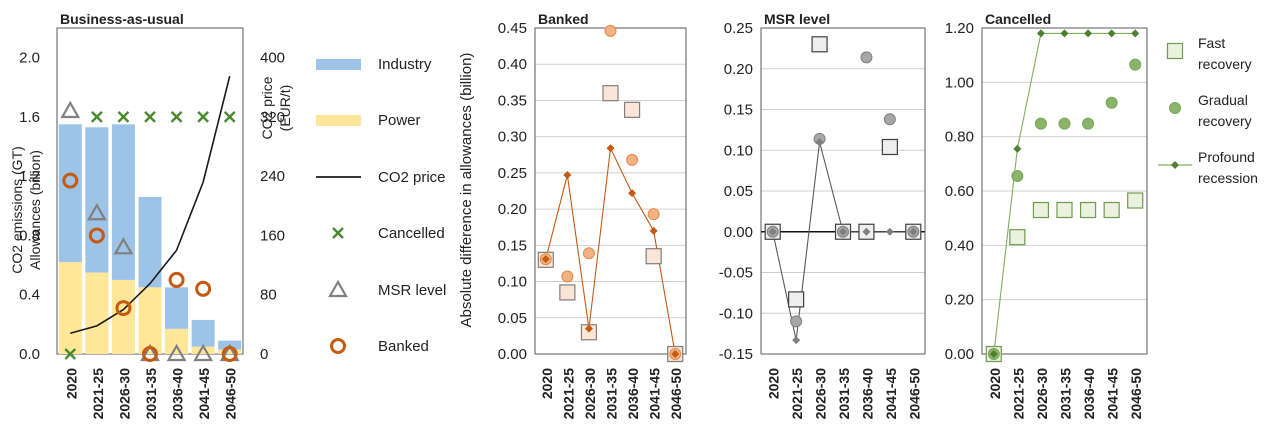 This screenshot has height=430, width=1270. Describe the element at coordinates (676, 394) in the screenshot. I see `p2-x-tick-label: 2046-50` at that location.